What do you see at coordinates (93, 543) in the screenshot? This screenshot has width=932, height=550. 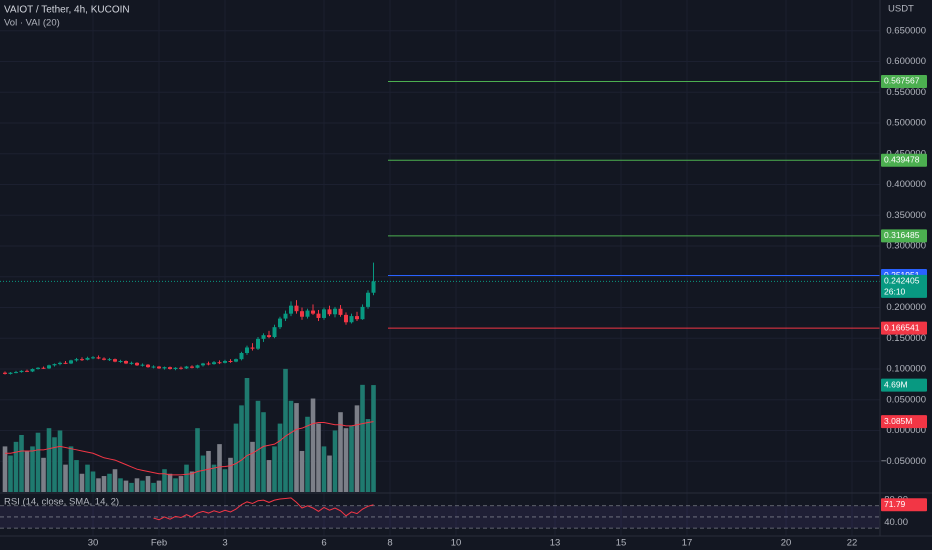 I see `x-tick-label: 30` at bounding box center [93, 543].